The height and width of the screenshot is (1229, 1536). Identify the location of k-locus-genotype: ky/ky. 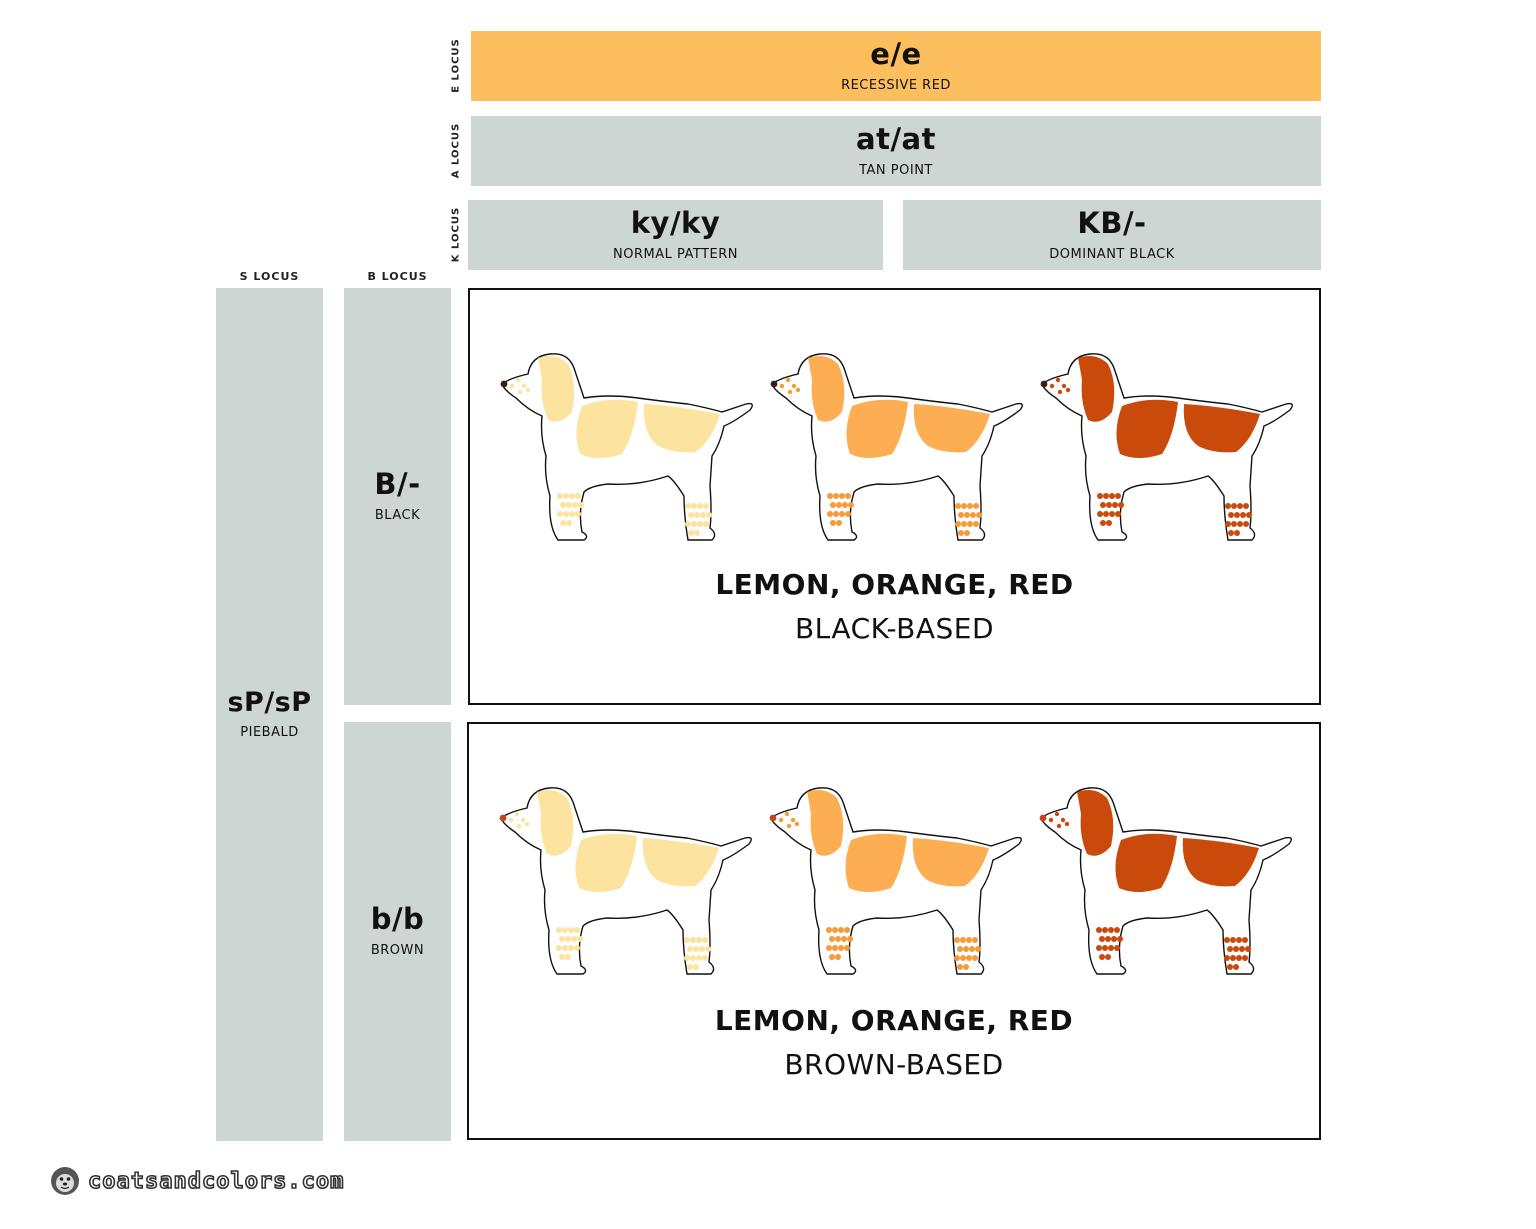
(675, 222).